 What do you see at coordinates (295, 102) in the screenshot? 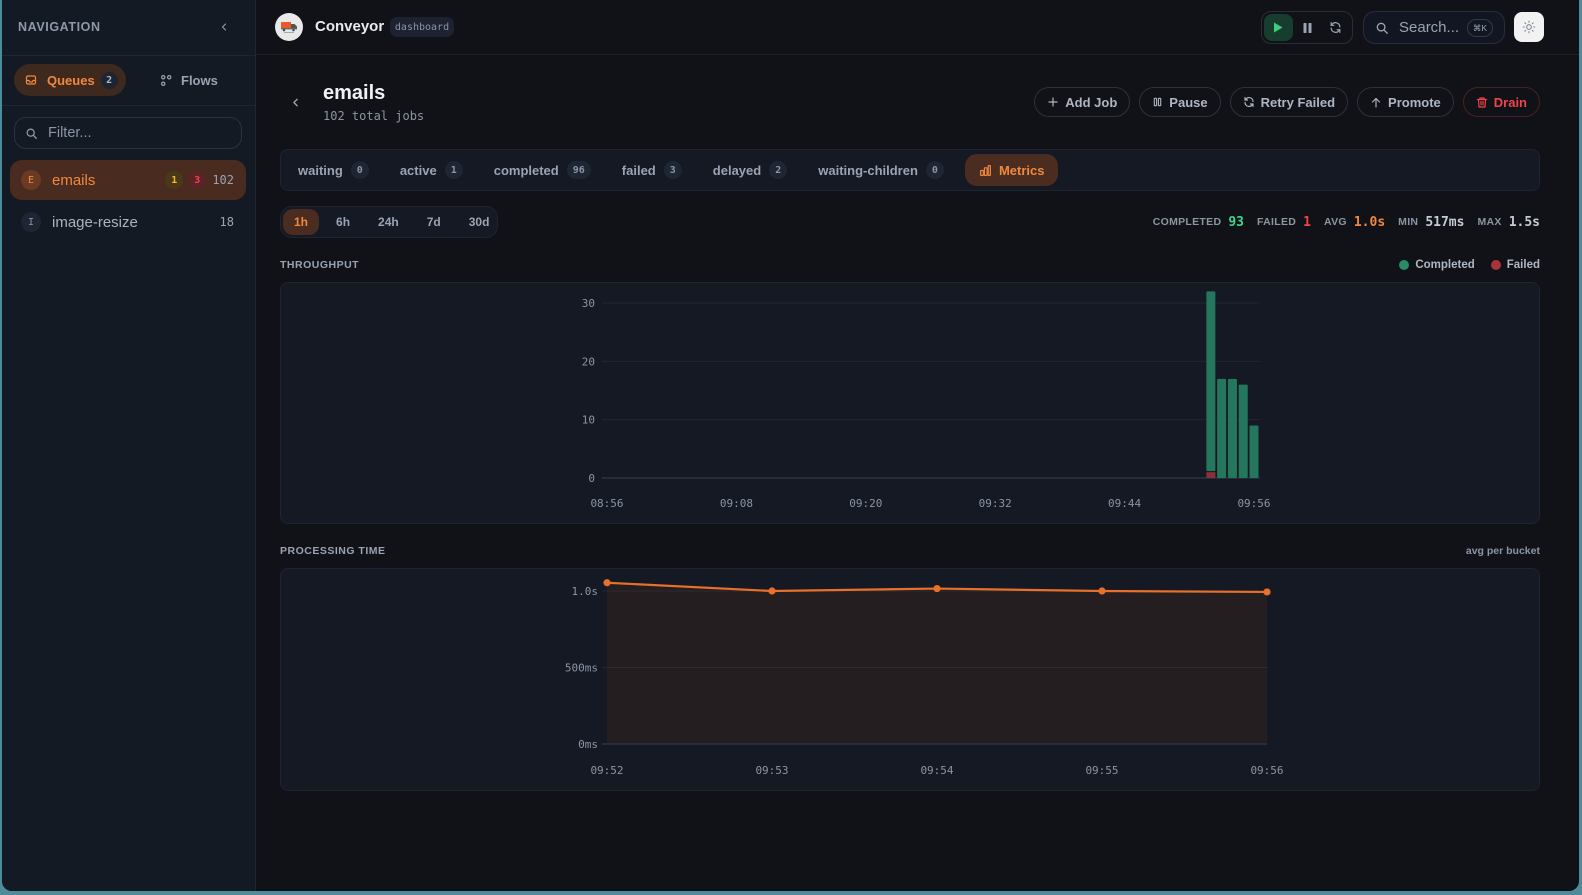
I see `back-button` at bounding box center [295, 102].